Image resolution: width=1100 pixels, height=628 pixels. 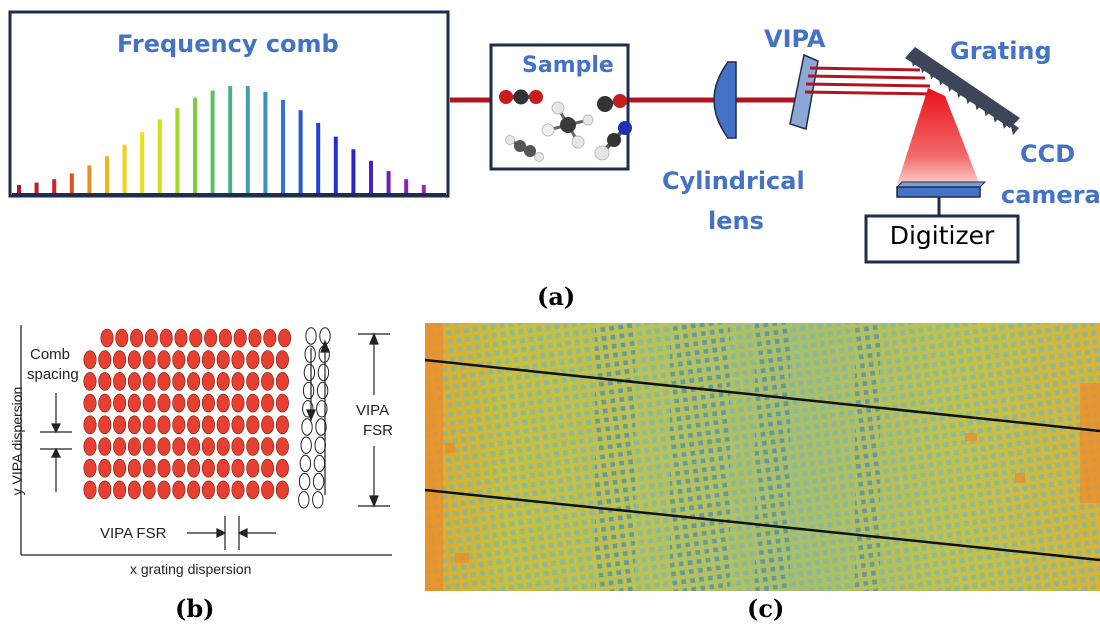 I want to click on diffracted-light-fan, so click(x=938, y=136).